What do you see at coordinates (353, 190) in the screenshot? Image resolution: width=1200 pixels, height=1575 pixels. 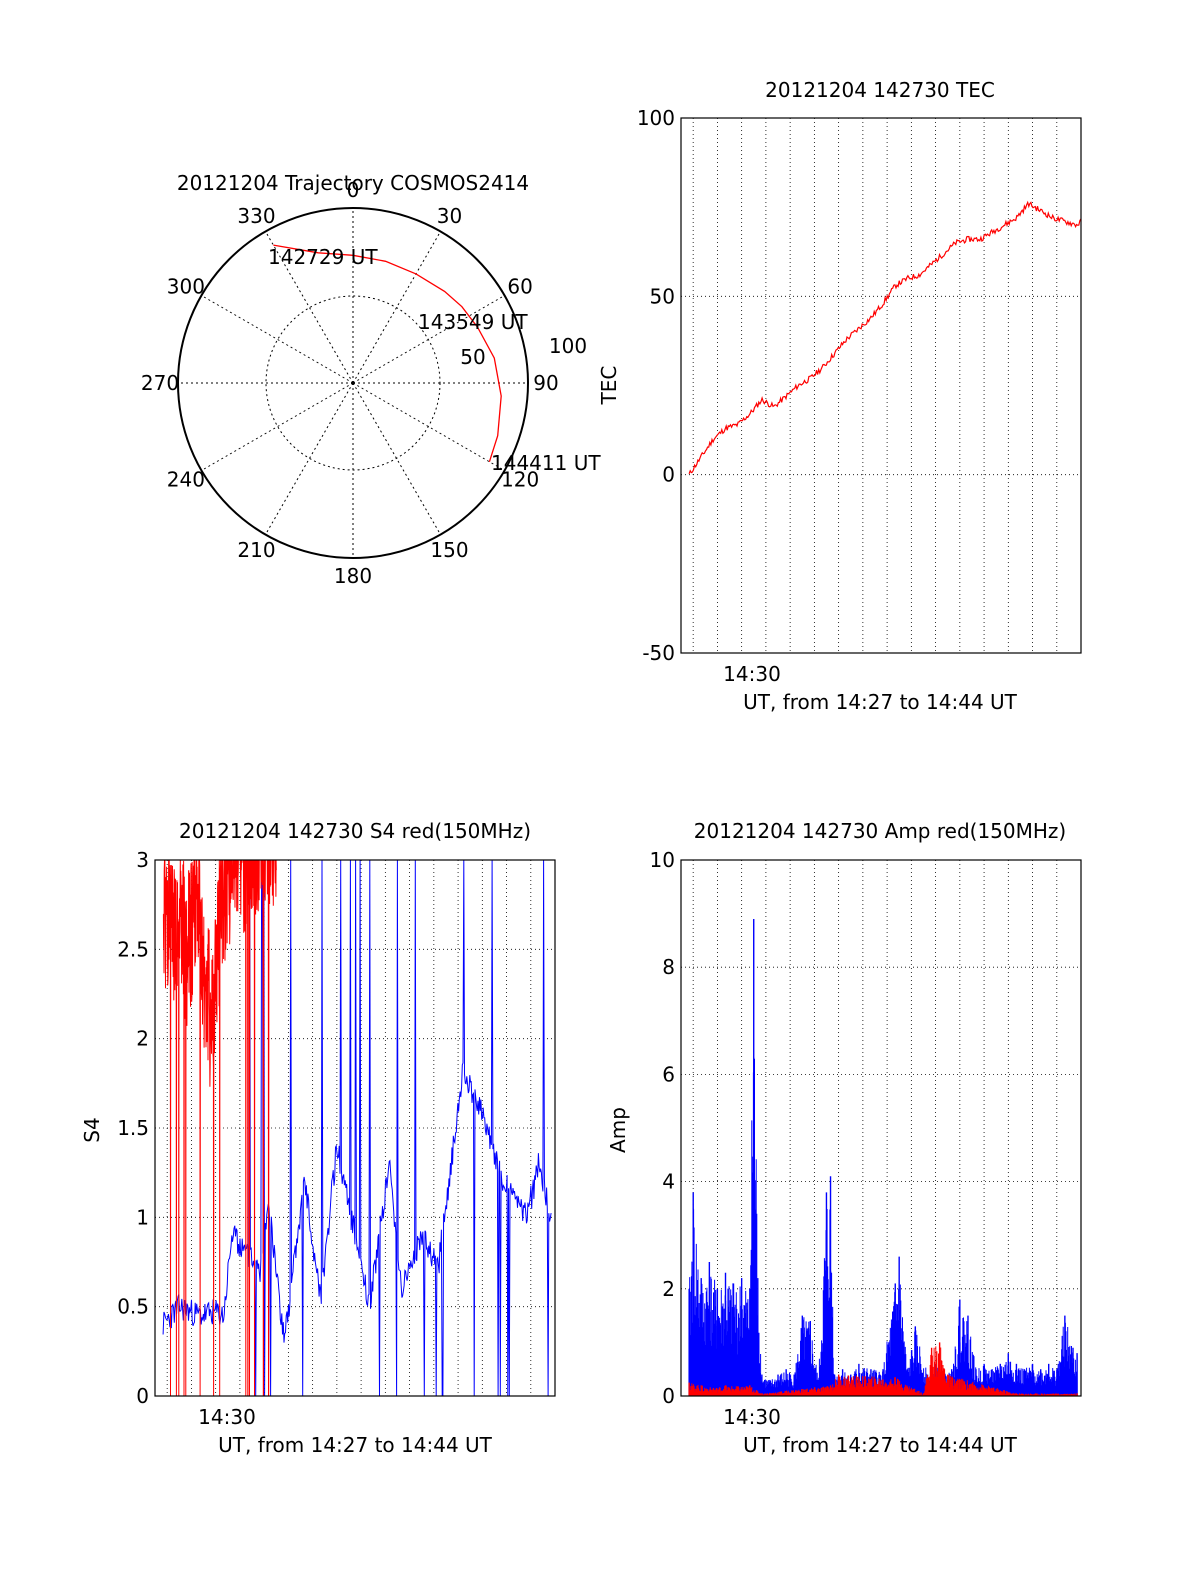 I see `polar-azimuth-label: 0` at bounding box center [353, 190].